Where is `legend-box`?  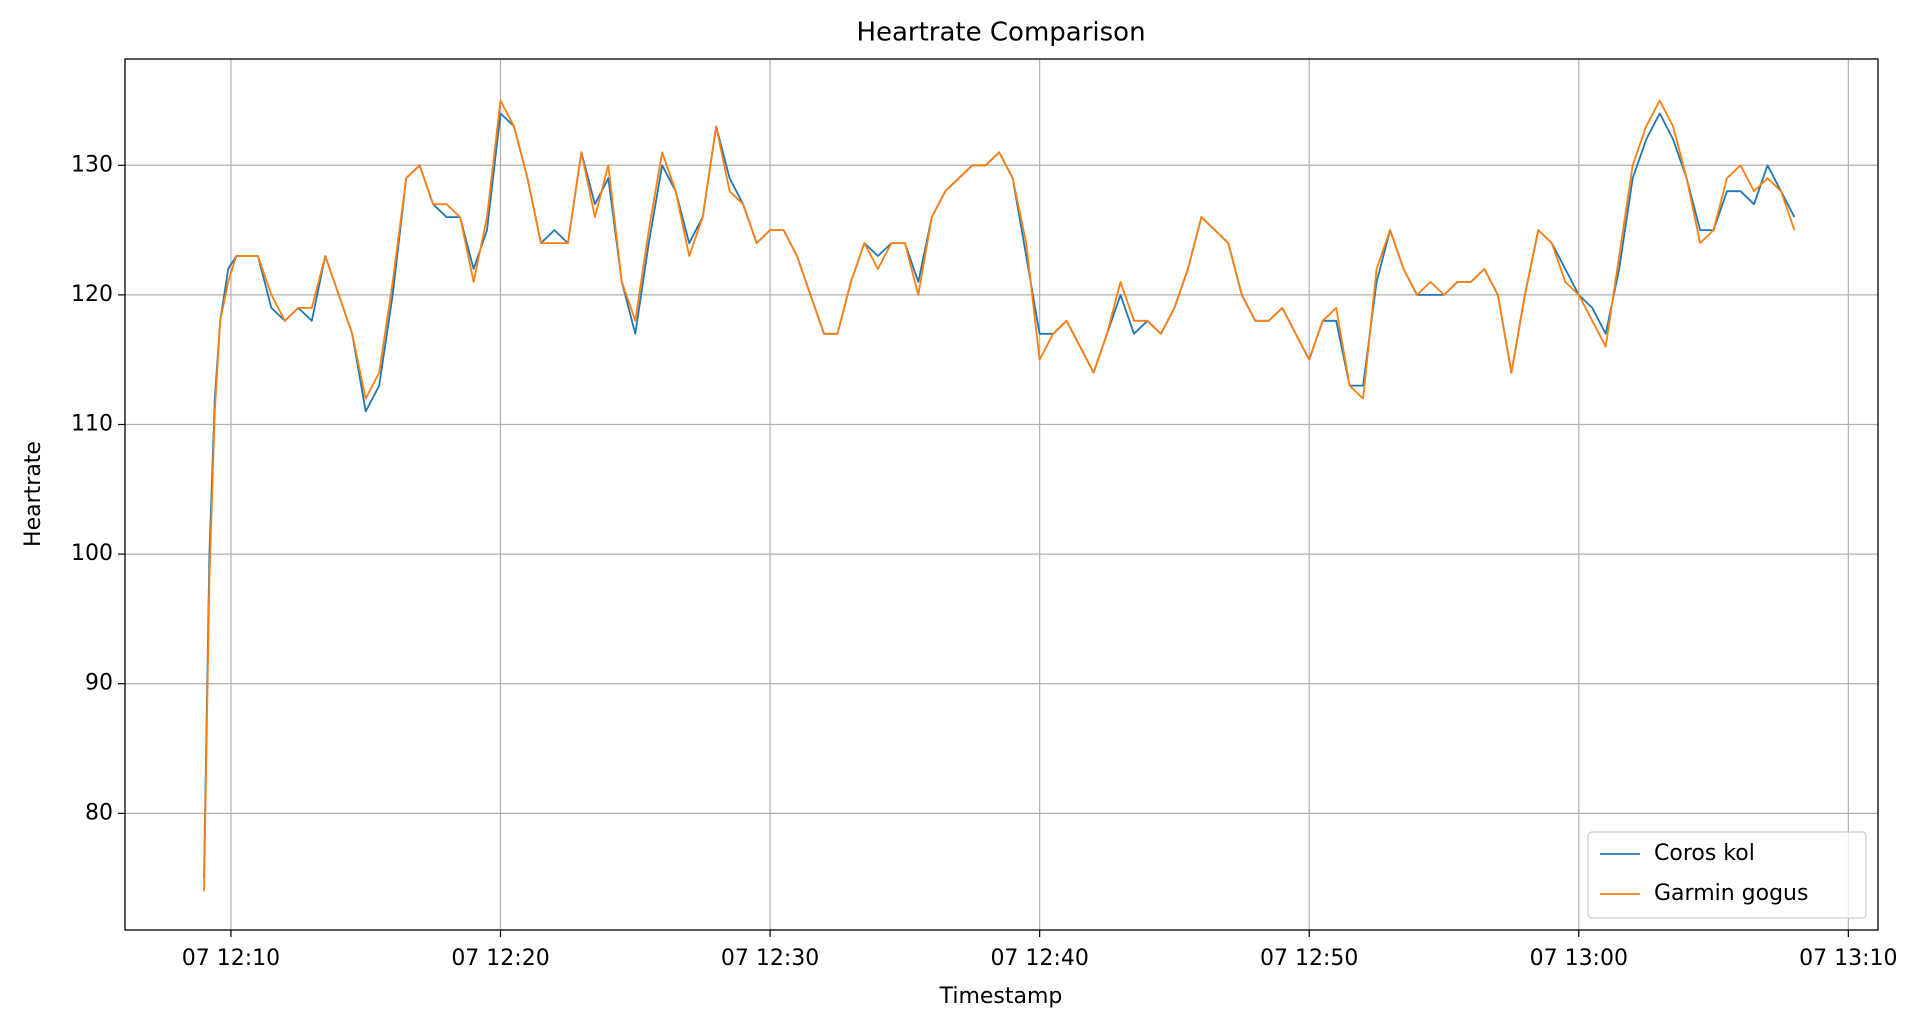 legend-box is located at coordinates (1727, 875).